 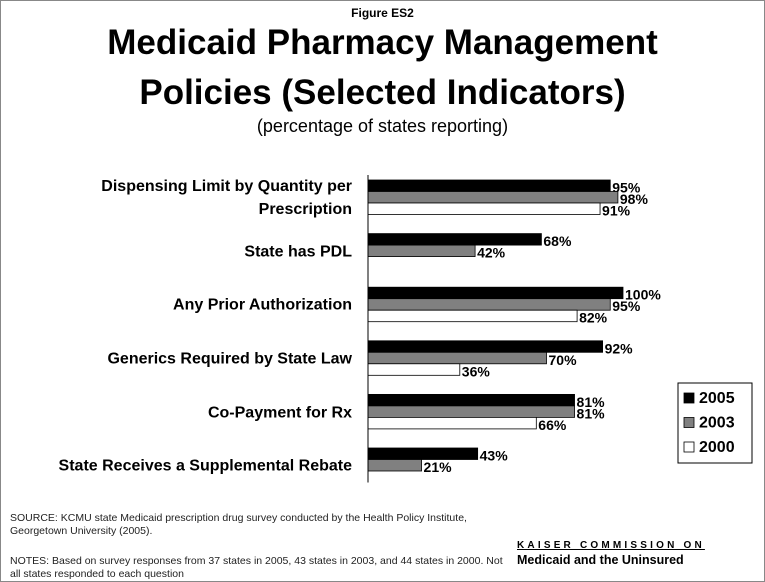 What do you see at coordinates (298, 252) in the screenshot?
I see `category-label: State has PDL` at bounding box center [298, 252].